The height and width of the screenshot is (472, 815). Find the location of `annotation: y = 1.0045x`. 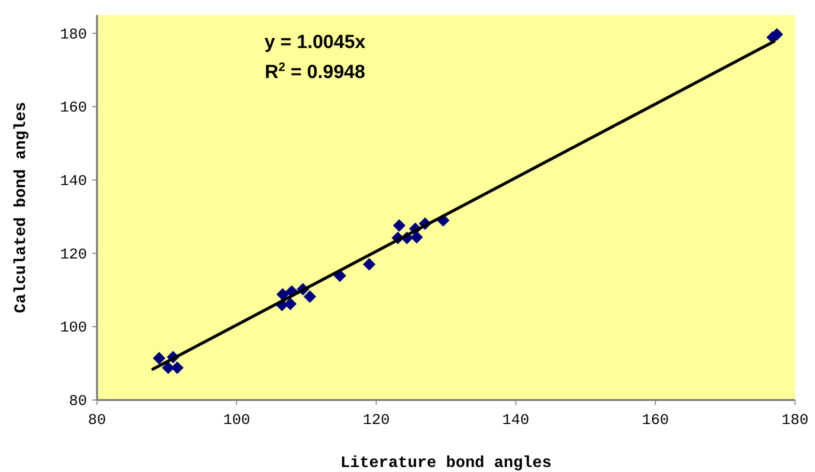

annotation: y = 1.0045x is located at coordinates (315, 42).